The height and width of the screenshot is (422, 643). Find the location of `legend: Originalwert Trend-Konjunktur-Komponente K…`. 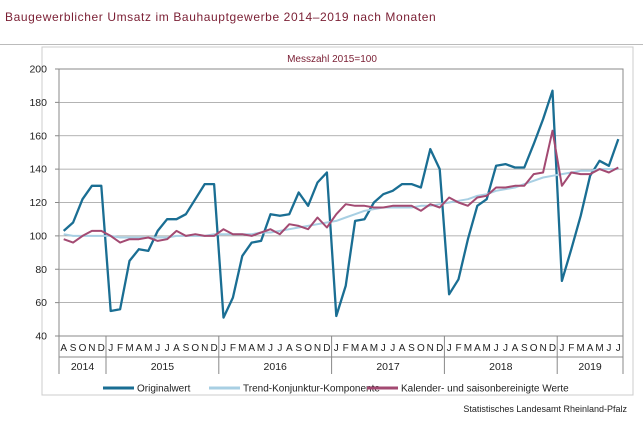

legend: Originalwert Trend-Konjunktur-Komponente K… is located at coordinates (336, 389).